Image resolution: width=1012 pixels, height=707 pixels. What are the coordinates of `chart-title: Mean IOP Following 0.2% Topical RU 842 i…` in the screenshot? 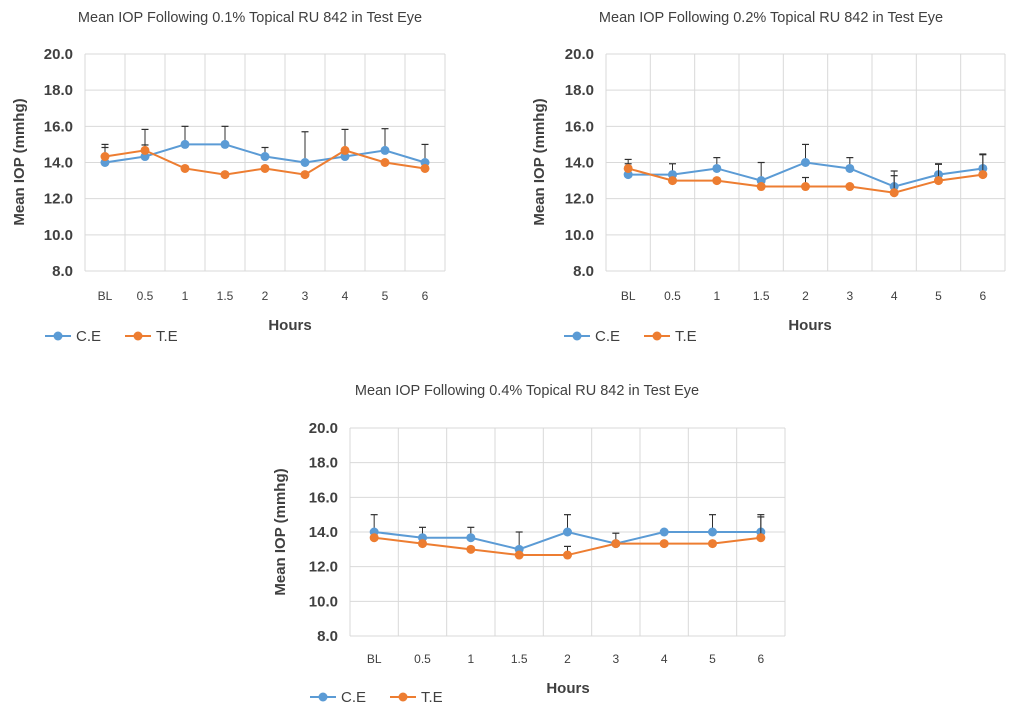 It's located at (771, 18).